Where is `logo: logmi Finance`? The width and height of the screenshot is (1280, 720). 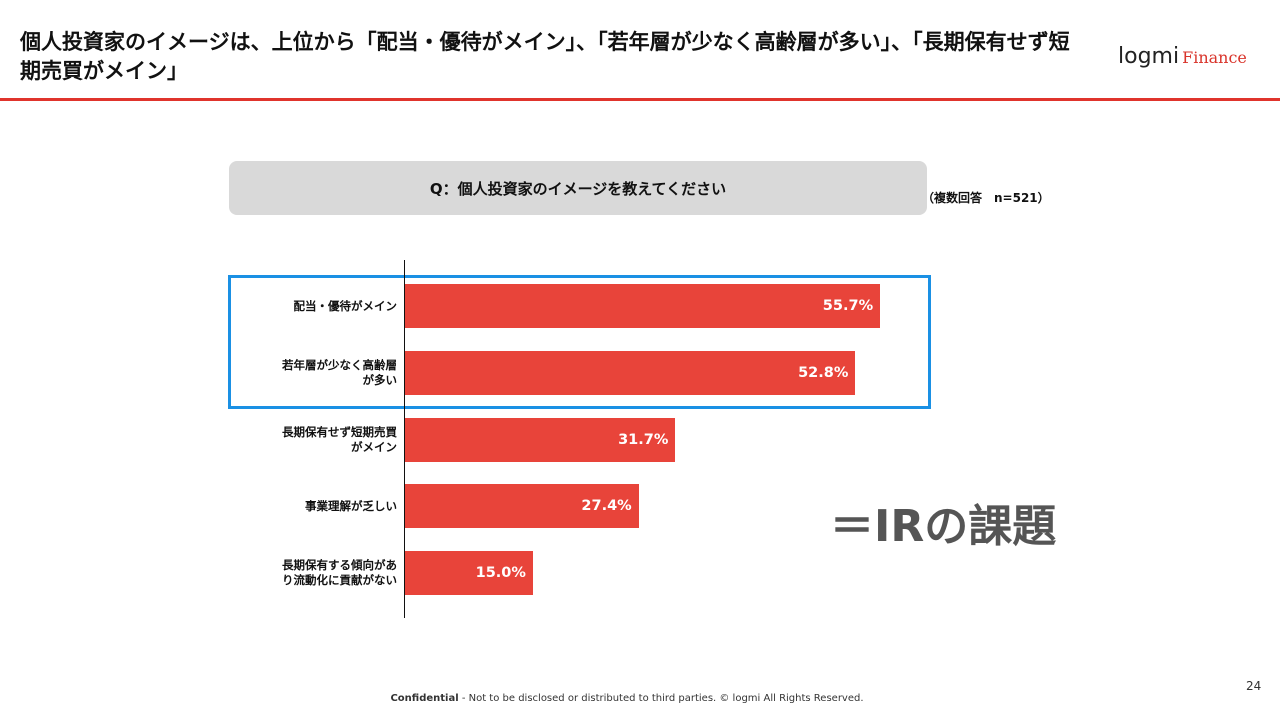
logo: logmi Finance is located at coordinates (1182, 56).